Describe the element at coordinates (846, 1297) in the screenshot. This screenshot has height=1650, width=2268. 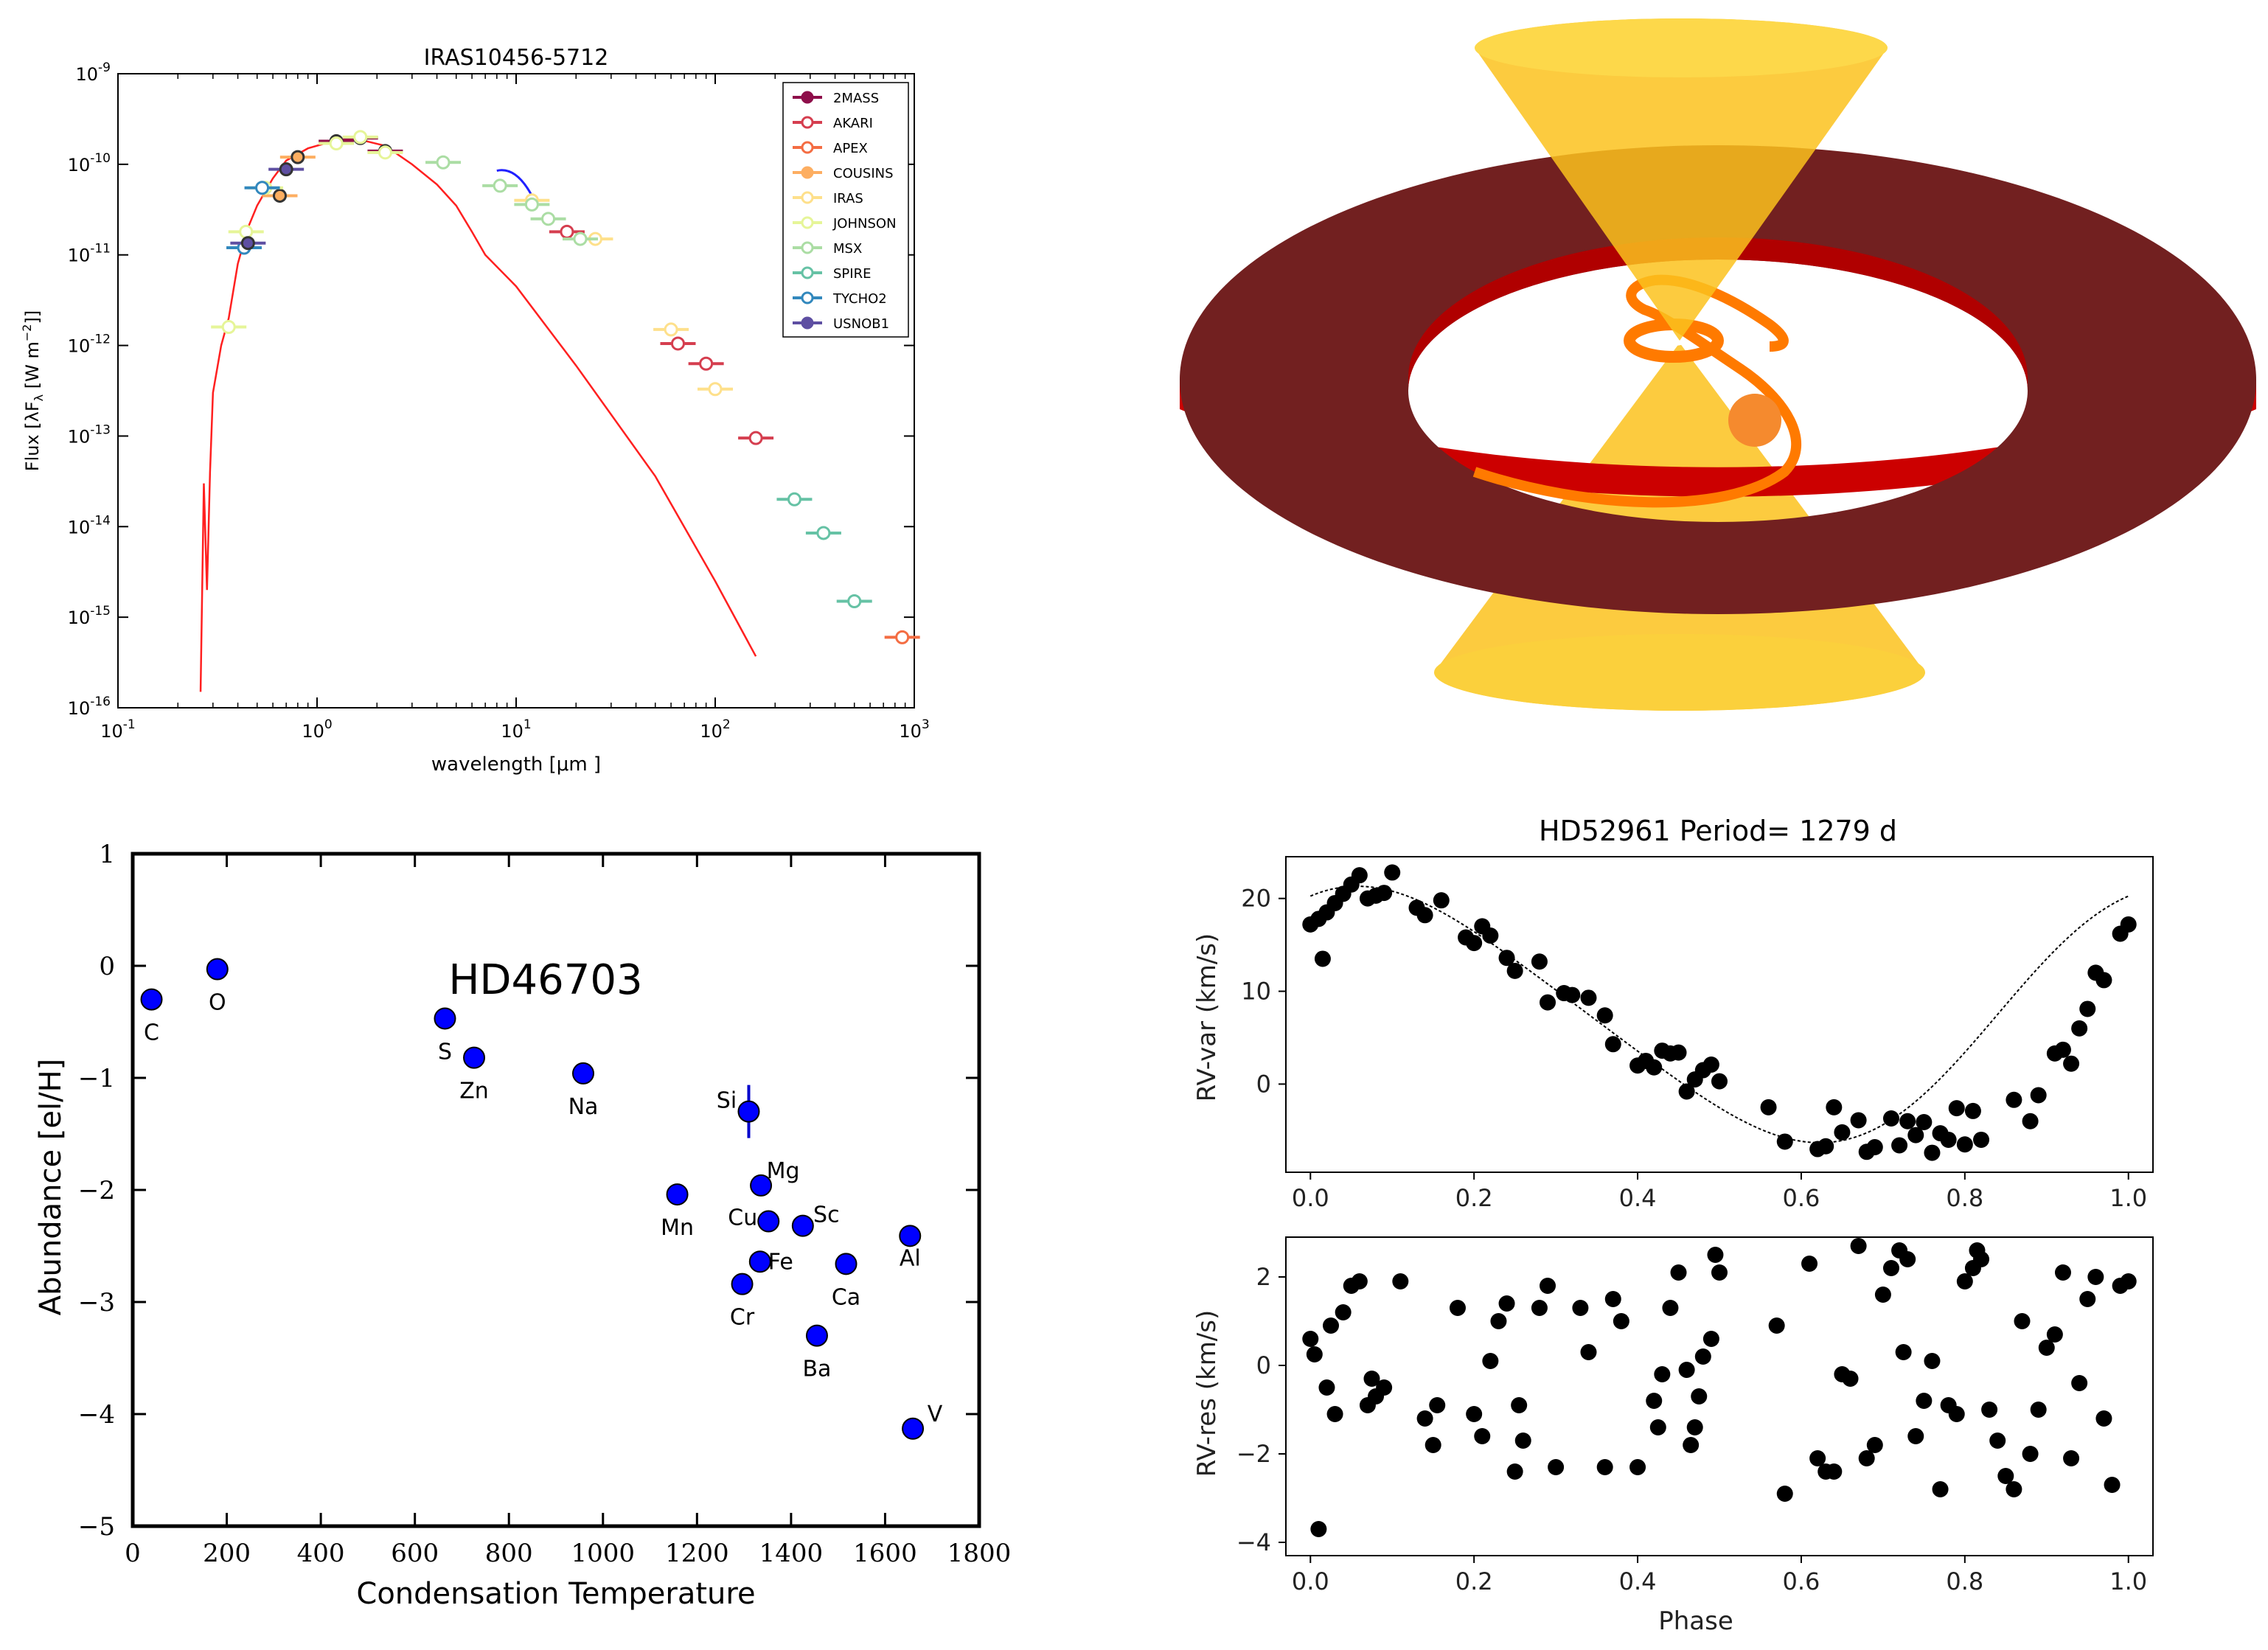
I see `abund-point-label: Ca` at that location.